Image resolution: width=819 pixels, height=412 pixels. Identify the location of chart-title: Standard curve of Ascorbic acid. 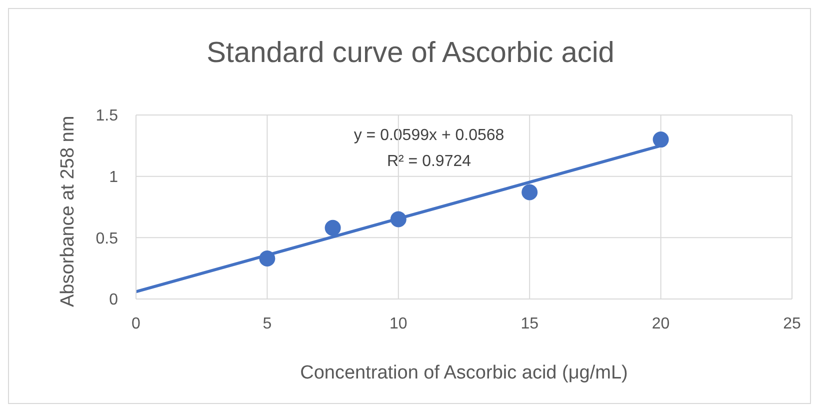
(411, 53).